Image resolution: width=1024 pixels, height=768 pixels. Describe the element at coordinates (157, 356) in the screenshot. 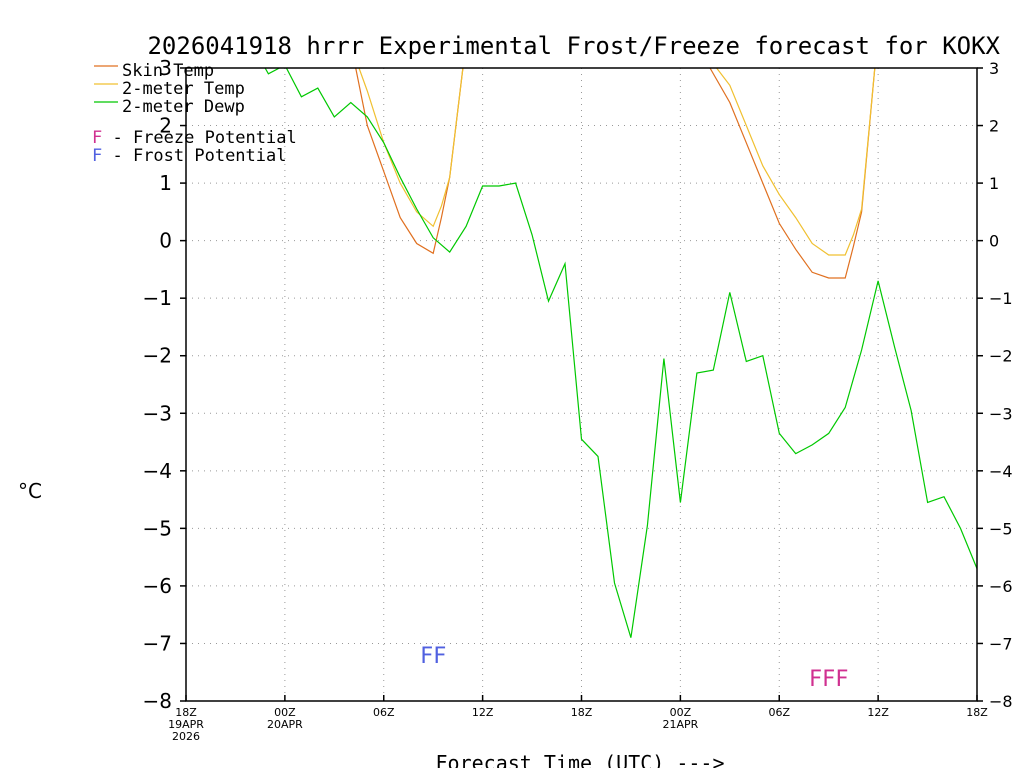

I see `y-tick-label-left-5: −2` at that location.